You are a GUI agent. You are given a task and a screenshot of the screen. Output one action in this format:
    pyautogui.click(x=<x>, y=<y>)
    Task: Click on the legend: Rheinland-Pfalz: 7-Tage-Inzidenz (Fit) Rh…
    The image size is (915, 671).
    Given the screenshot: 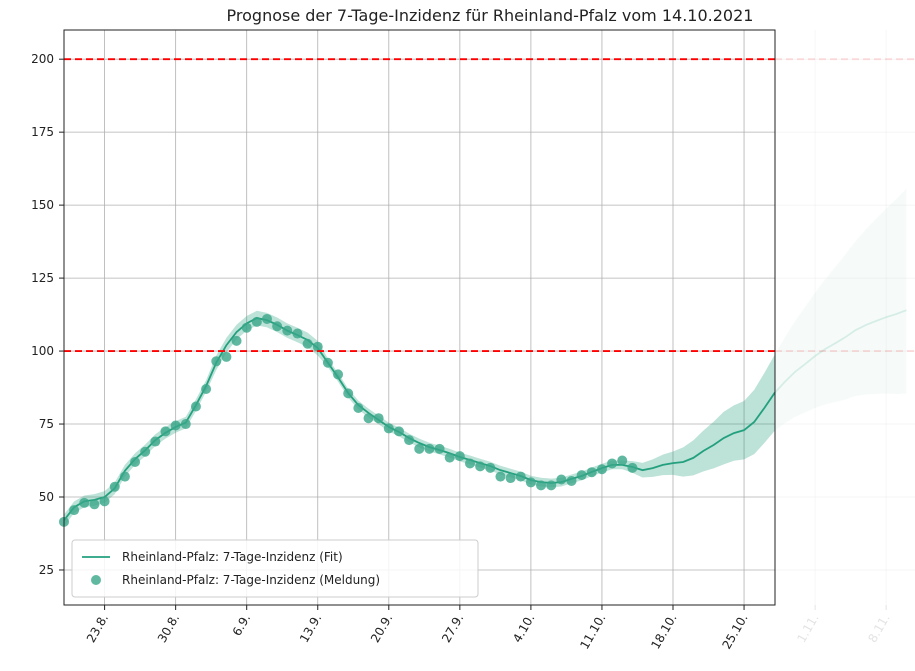 What is the action you would take?
    pyautogui.click(x=275, y=568)
    